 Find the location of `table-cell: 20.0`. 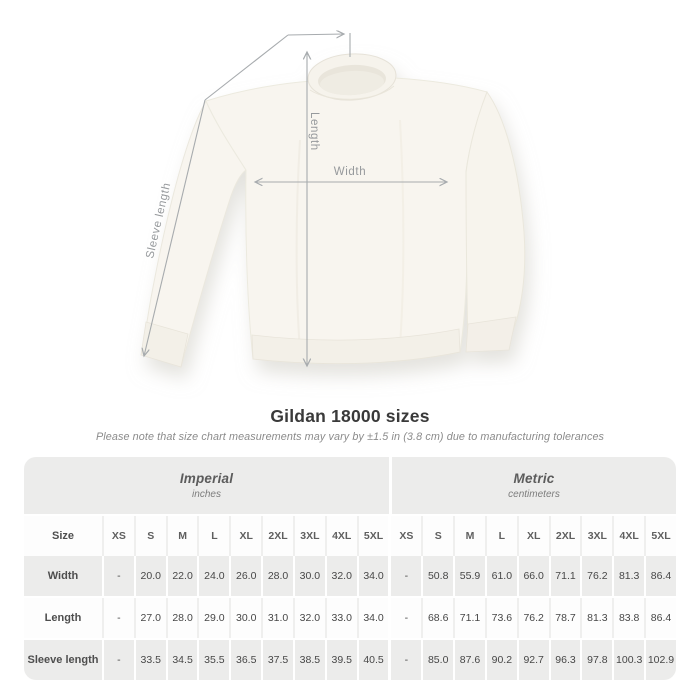

table-cell: 20.0 is located at coordinates (149, 576).